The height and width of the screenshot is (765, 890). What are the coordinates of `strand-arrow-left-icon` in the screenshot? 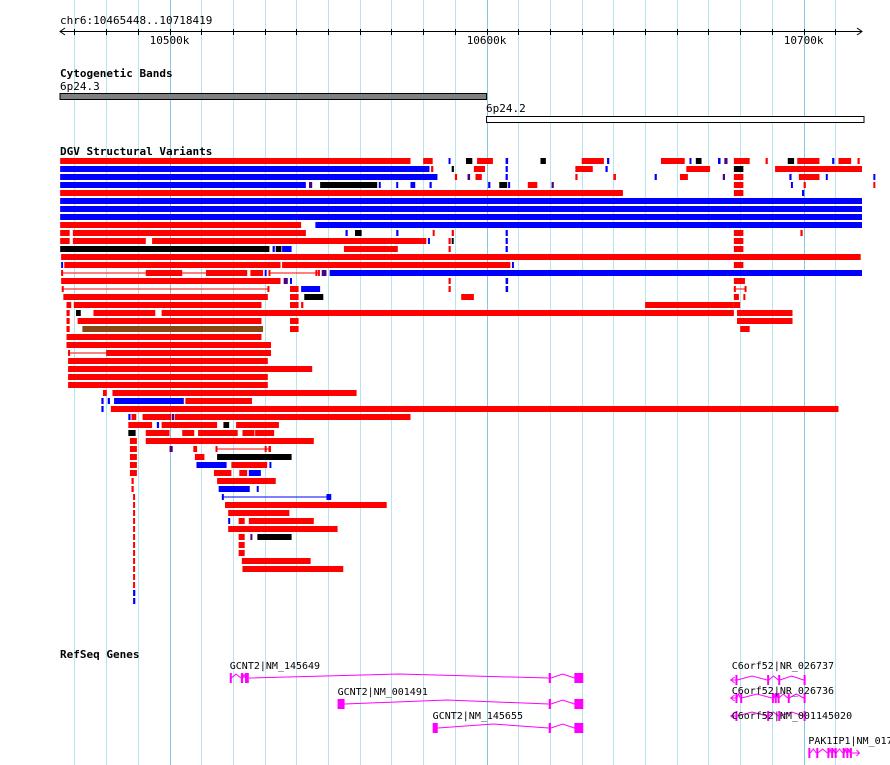 It's located at (732, 716).